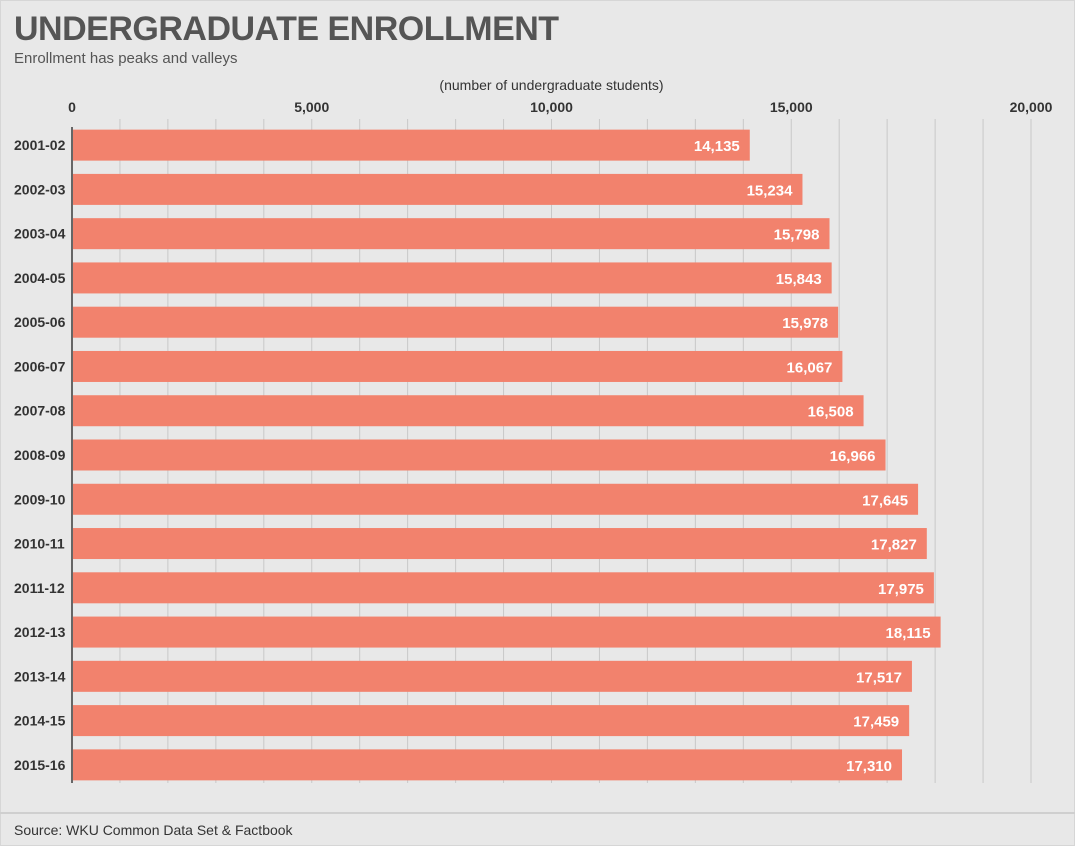 The width and height of the screenshot is (1075, 846). What do you see at coordinates (39, 588) in the screenshot?
I see `category-label: 2011-12` at bounding box center [39, 588].